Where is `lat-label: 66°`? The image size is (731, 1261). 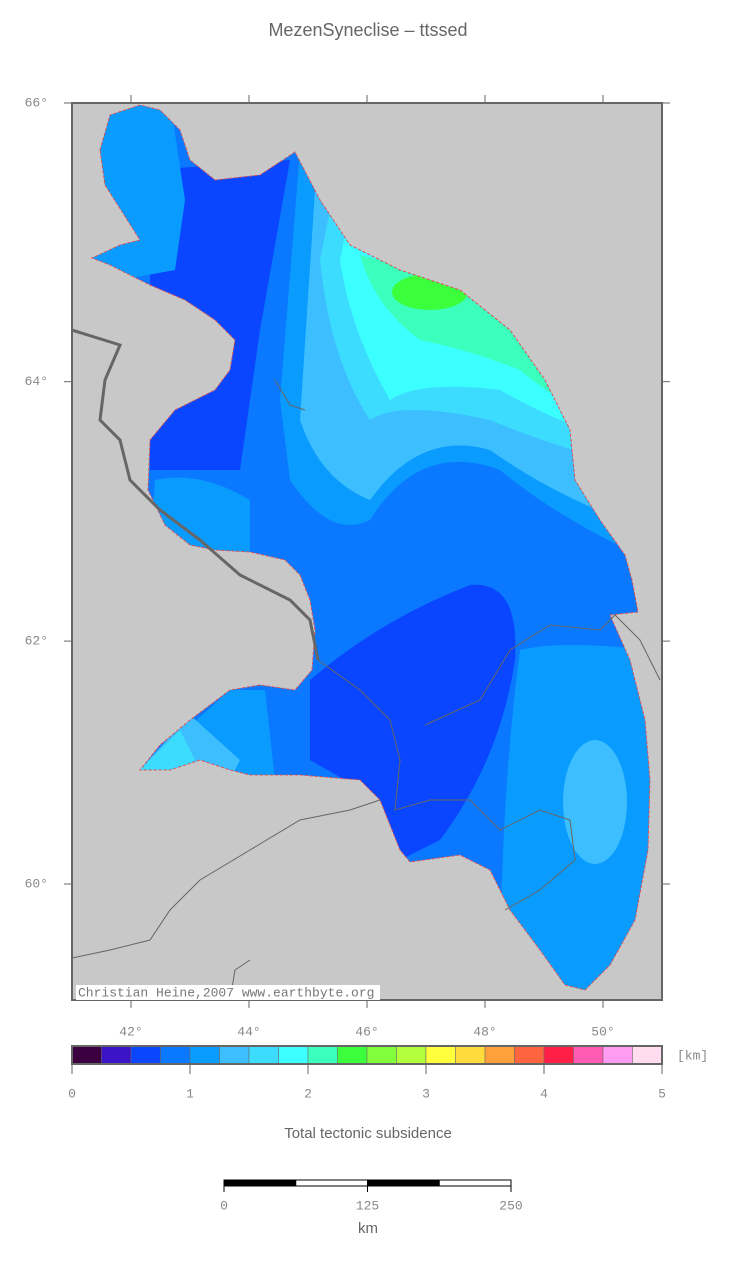
lat-label: 66° is located at coordinates (36, 102).